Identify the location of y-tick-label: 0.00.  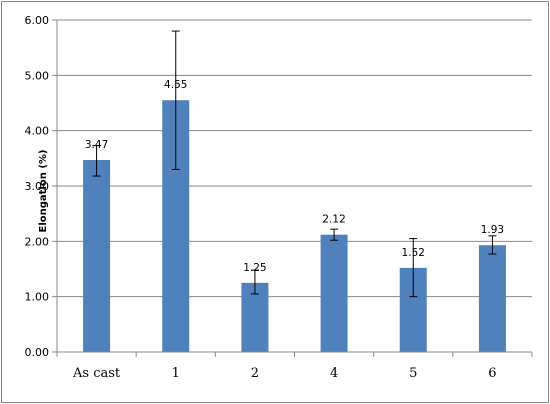
(37, 352).